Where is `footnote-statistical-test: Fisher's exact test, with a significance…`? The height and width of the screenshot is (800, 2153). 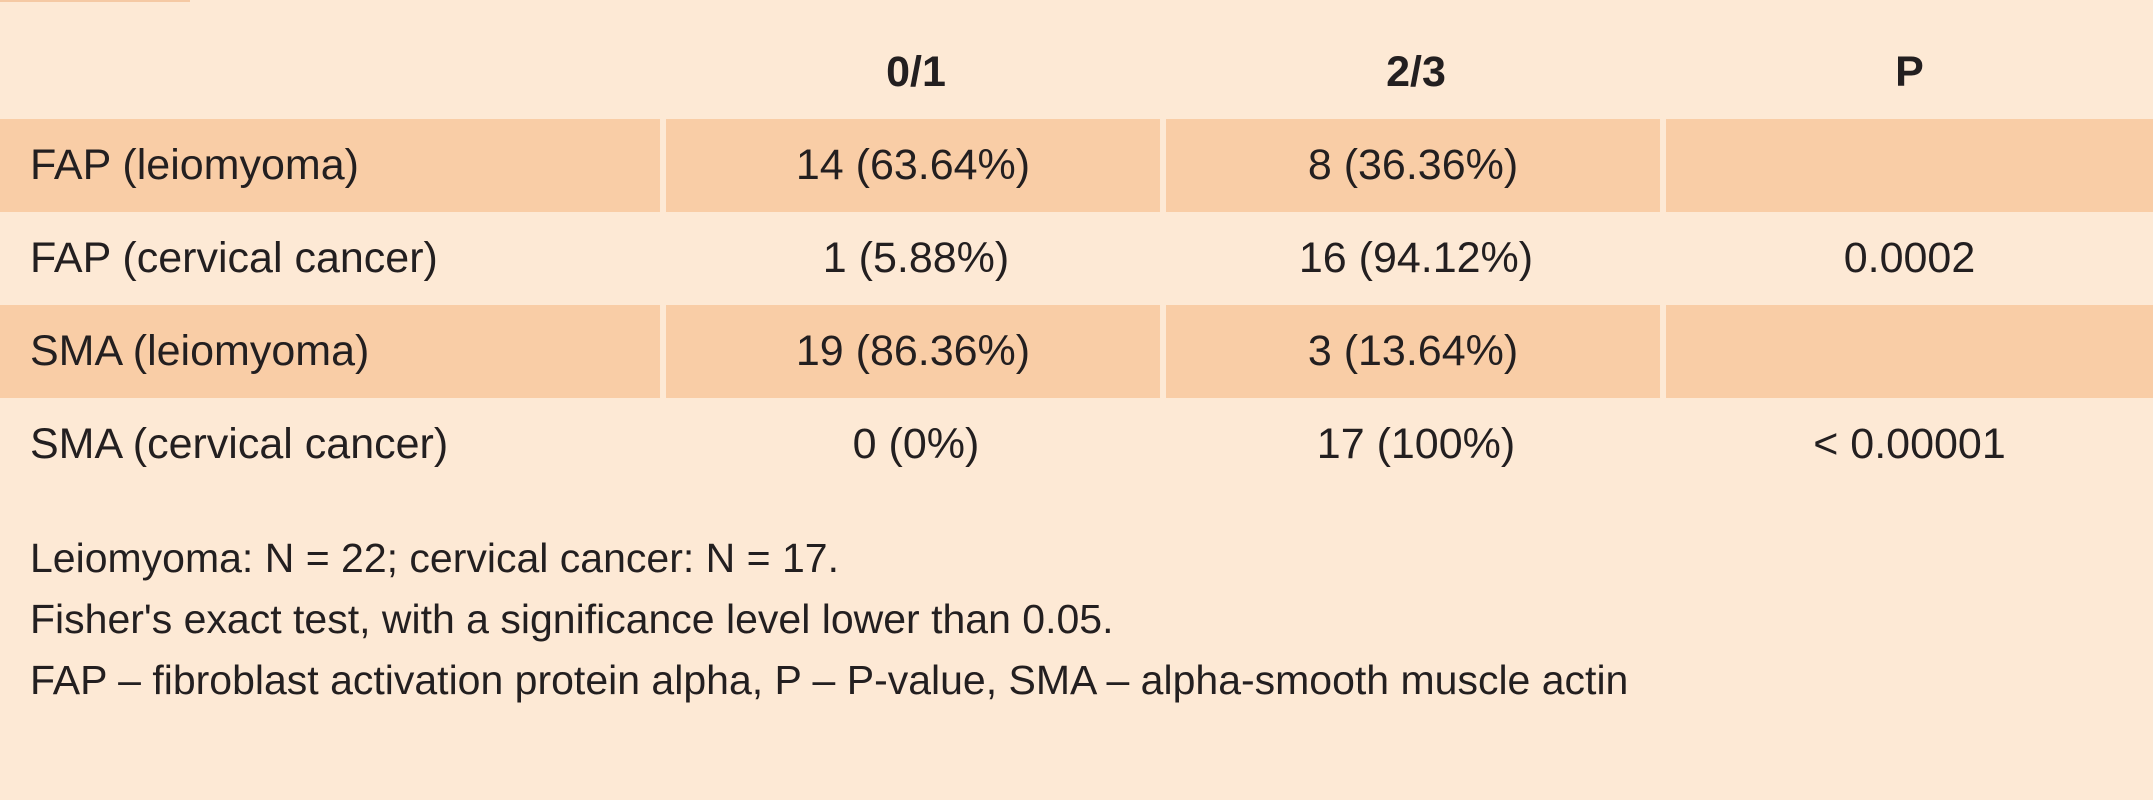 footnote-statistical-test: Fisher's exact test, with a significance… is located at coordinates (572, 619).